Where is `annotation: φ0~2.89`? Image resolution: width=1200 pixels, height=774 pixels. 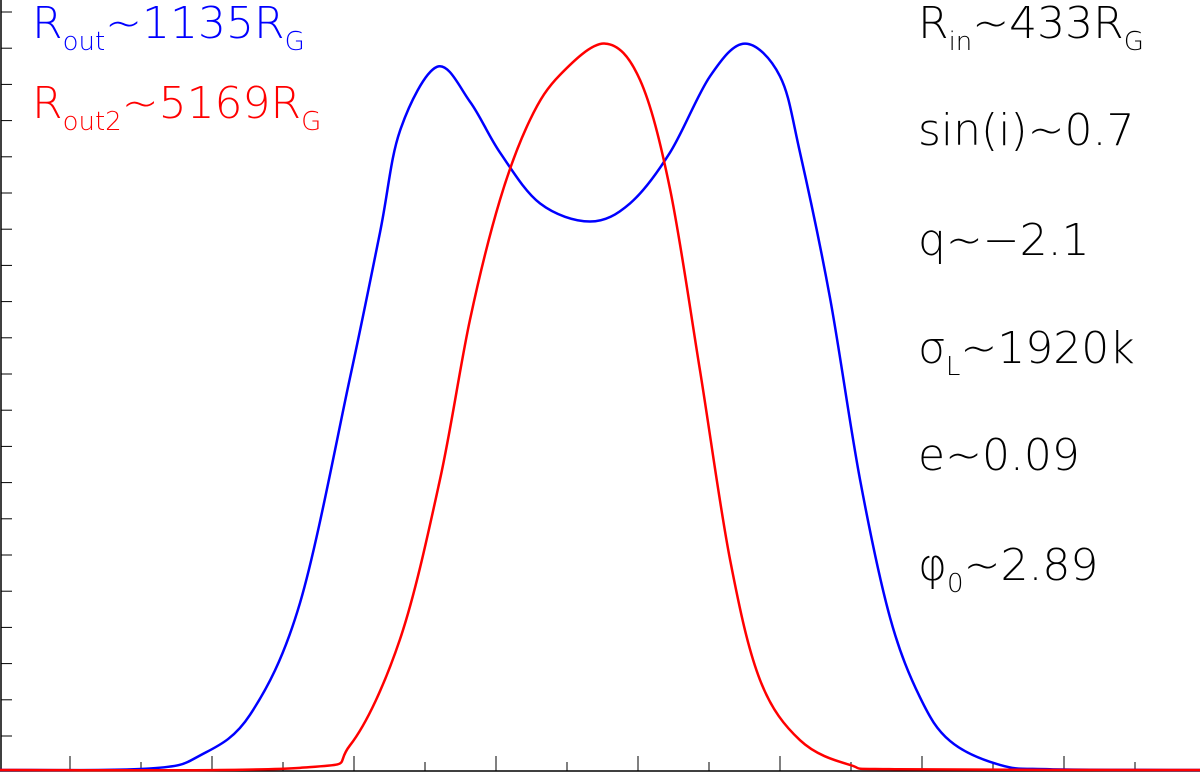 annotation: φ0~2.89 is located at coordinates (1008, 569).